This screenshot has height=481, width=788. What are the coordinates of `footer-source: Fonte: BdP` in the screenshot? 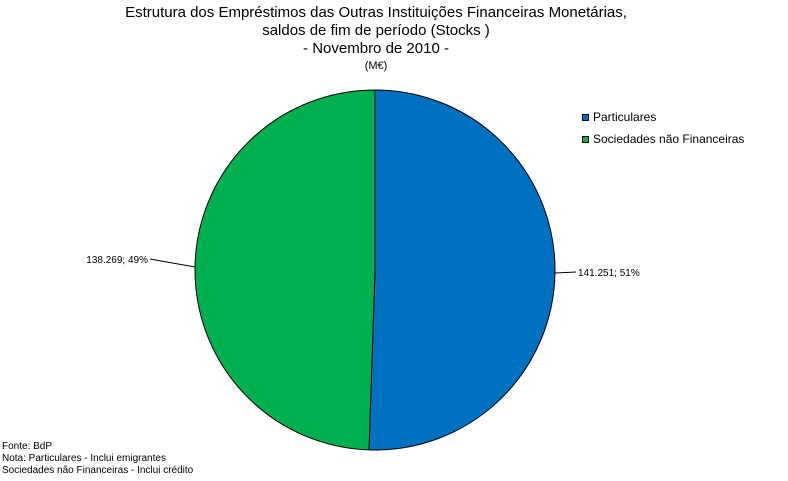 It's located at (27, 446).